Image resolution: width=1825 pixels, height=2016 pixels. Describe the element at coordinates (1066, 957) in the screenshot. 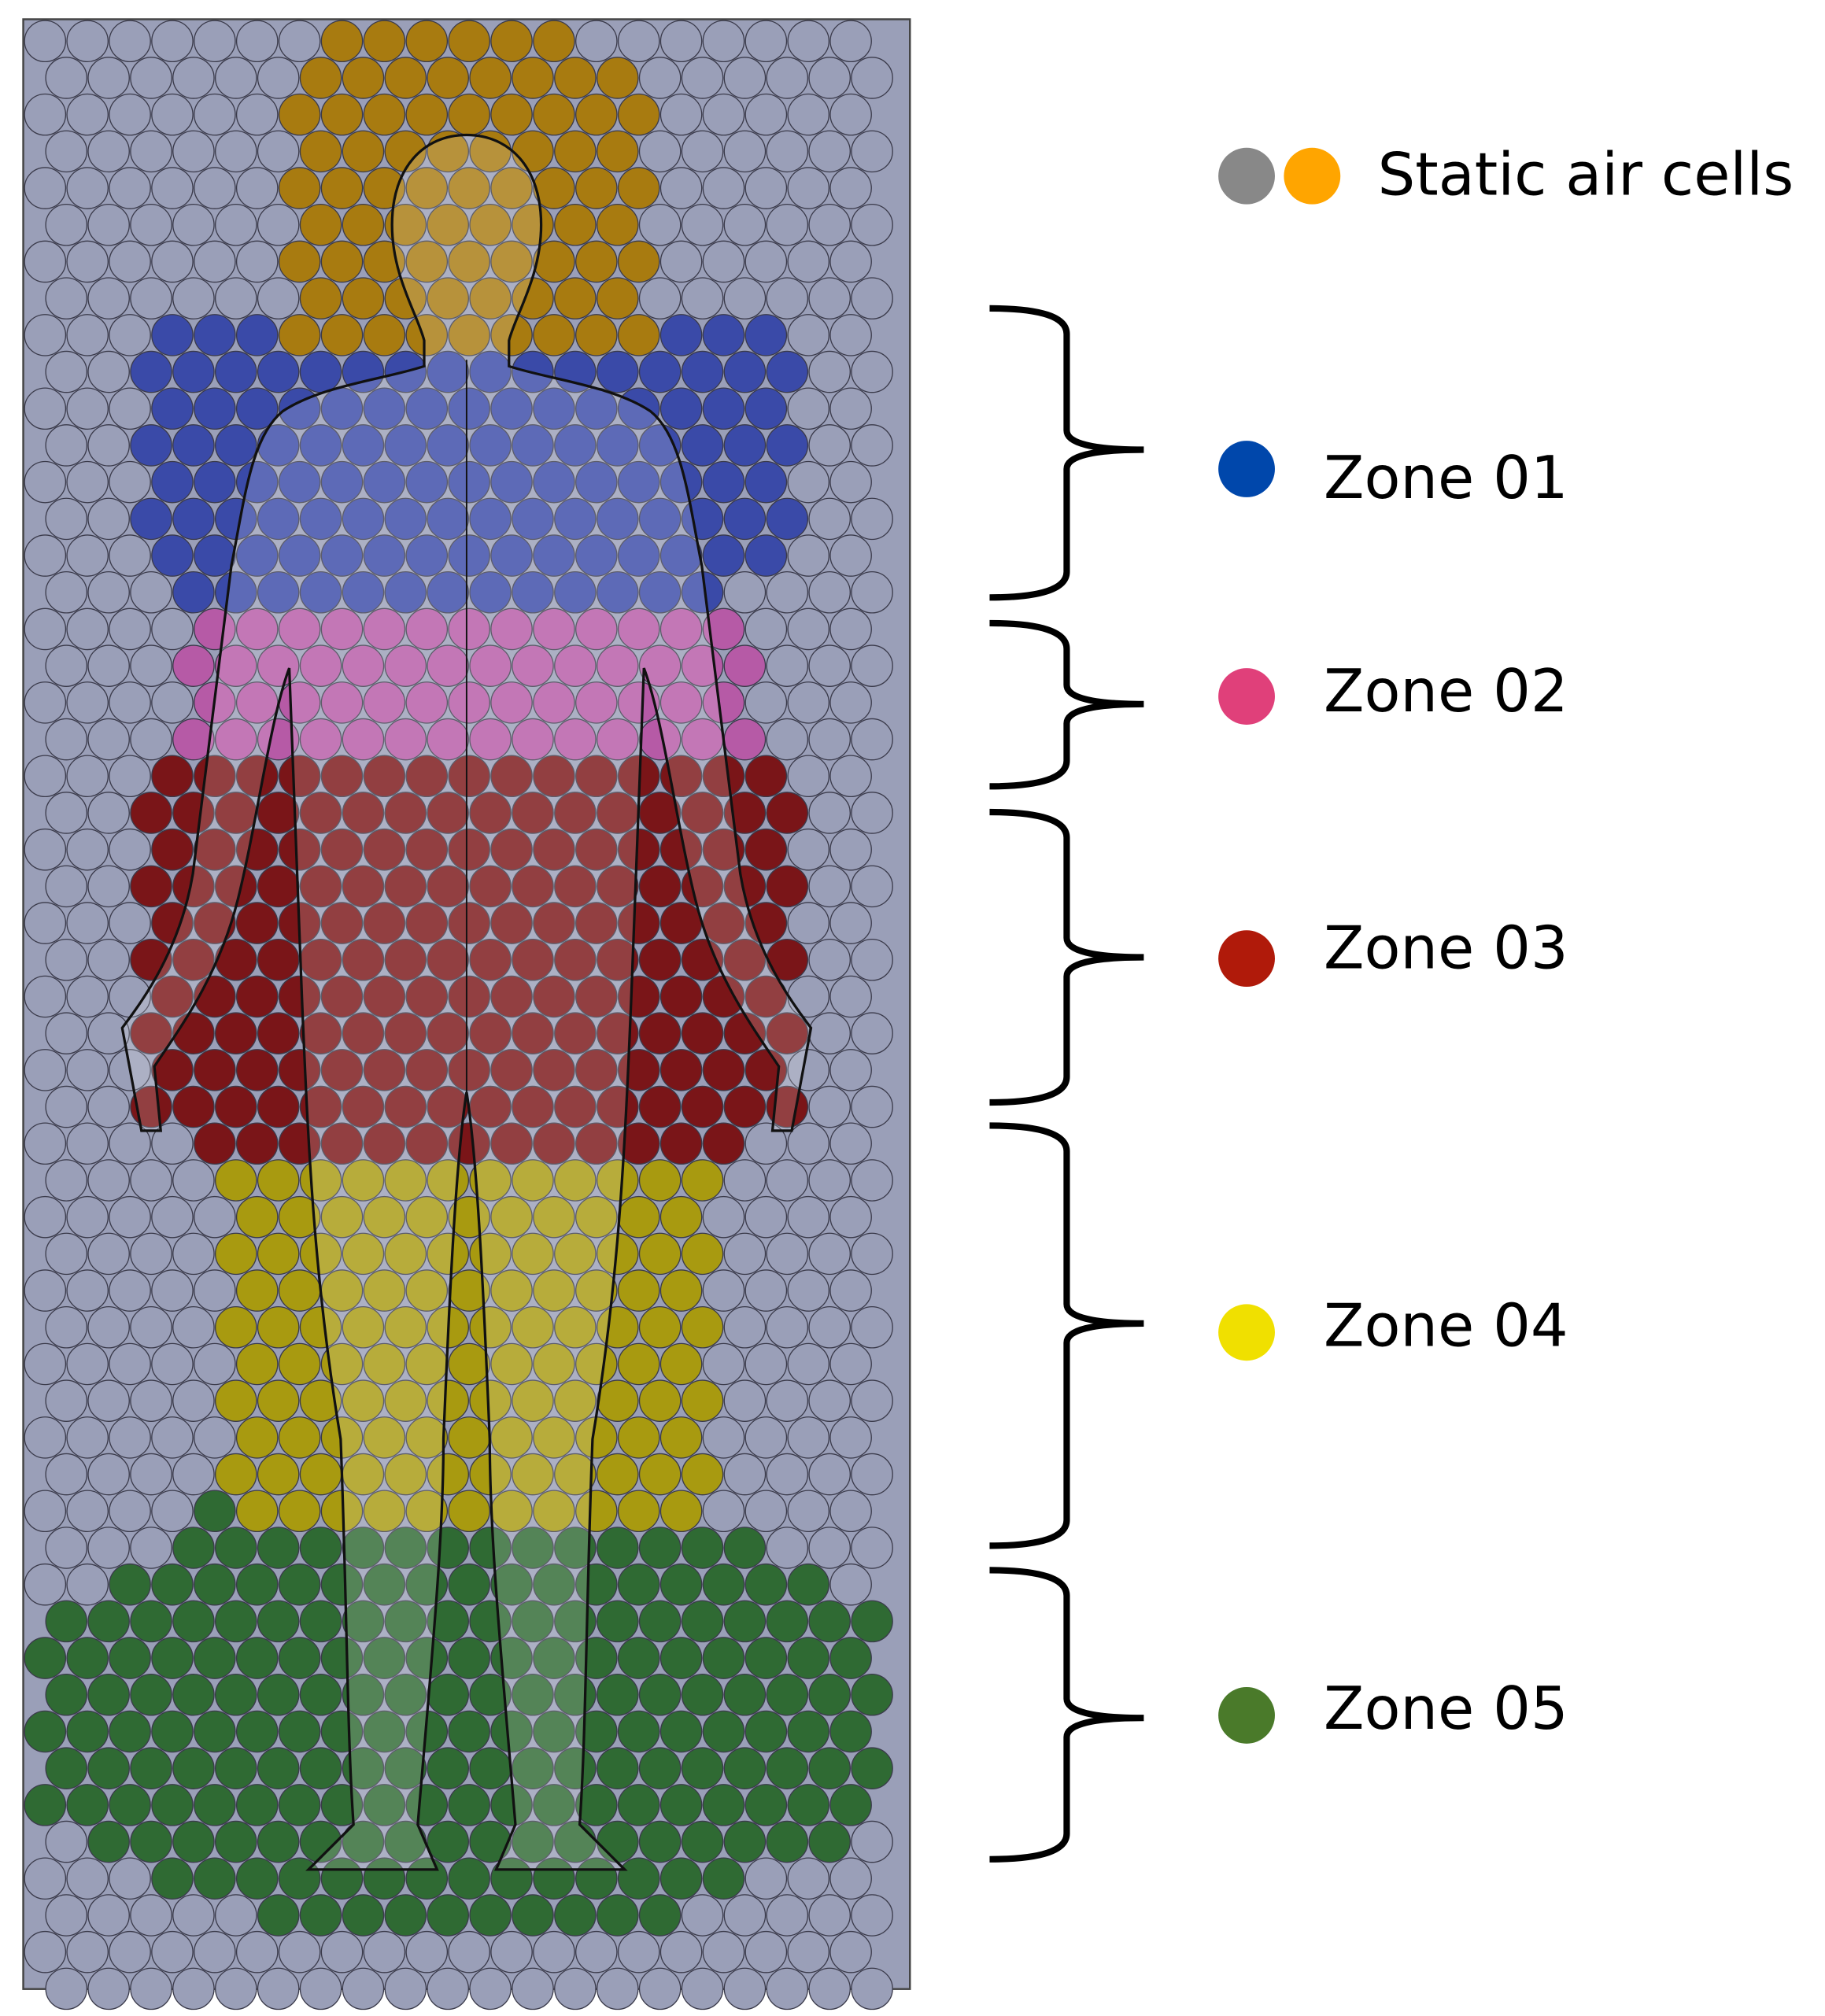

I see `brace` at that location.